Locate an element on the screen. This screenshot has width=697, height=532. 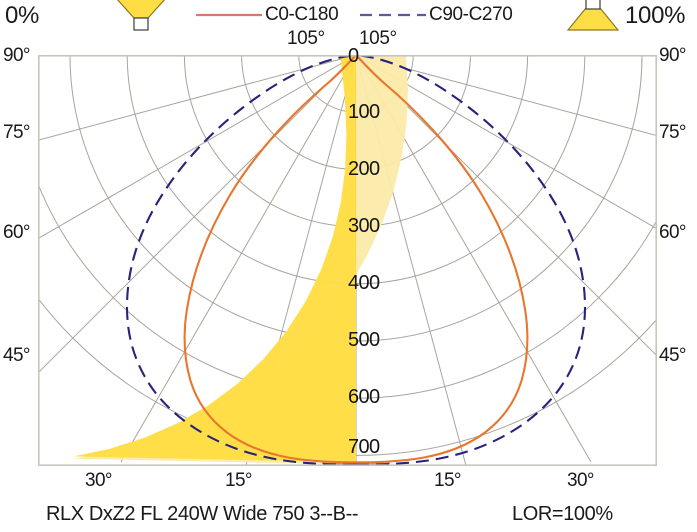
radial-label-600: 600 is located at coordinates (364, 397).